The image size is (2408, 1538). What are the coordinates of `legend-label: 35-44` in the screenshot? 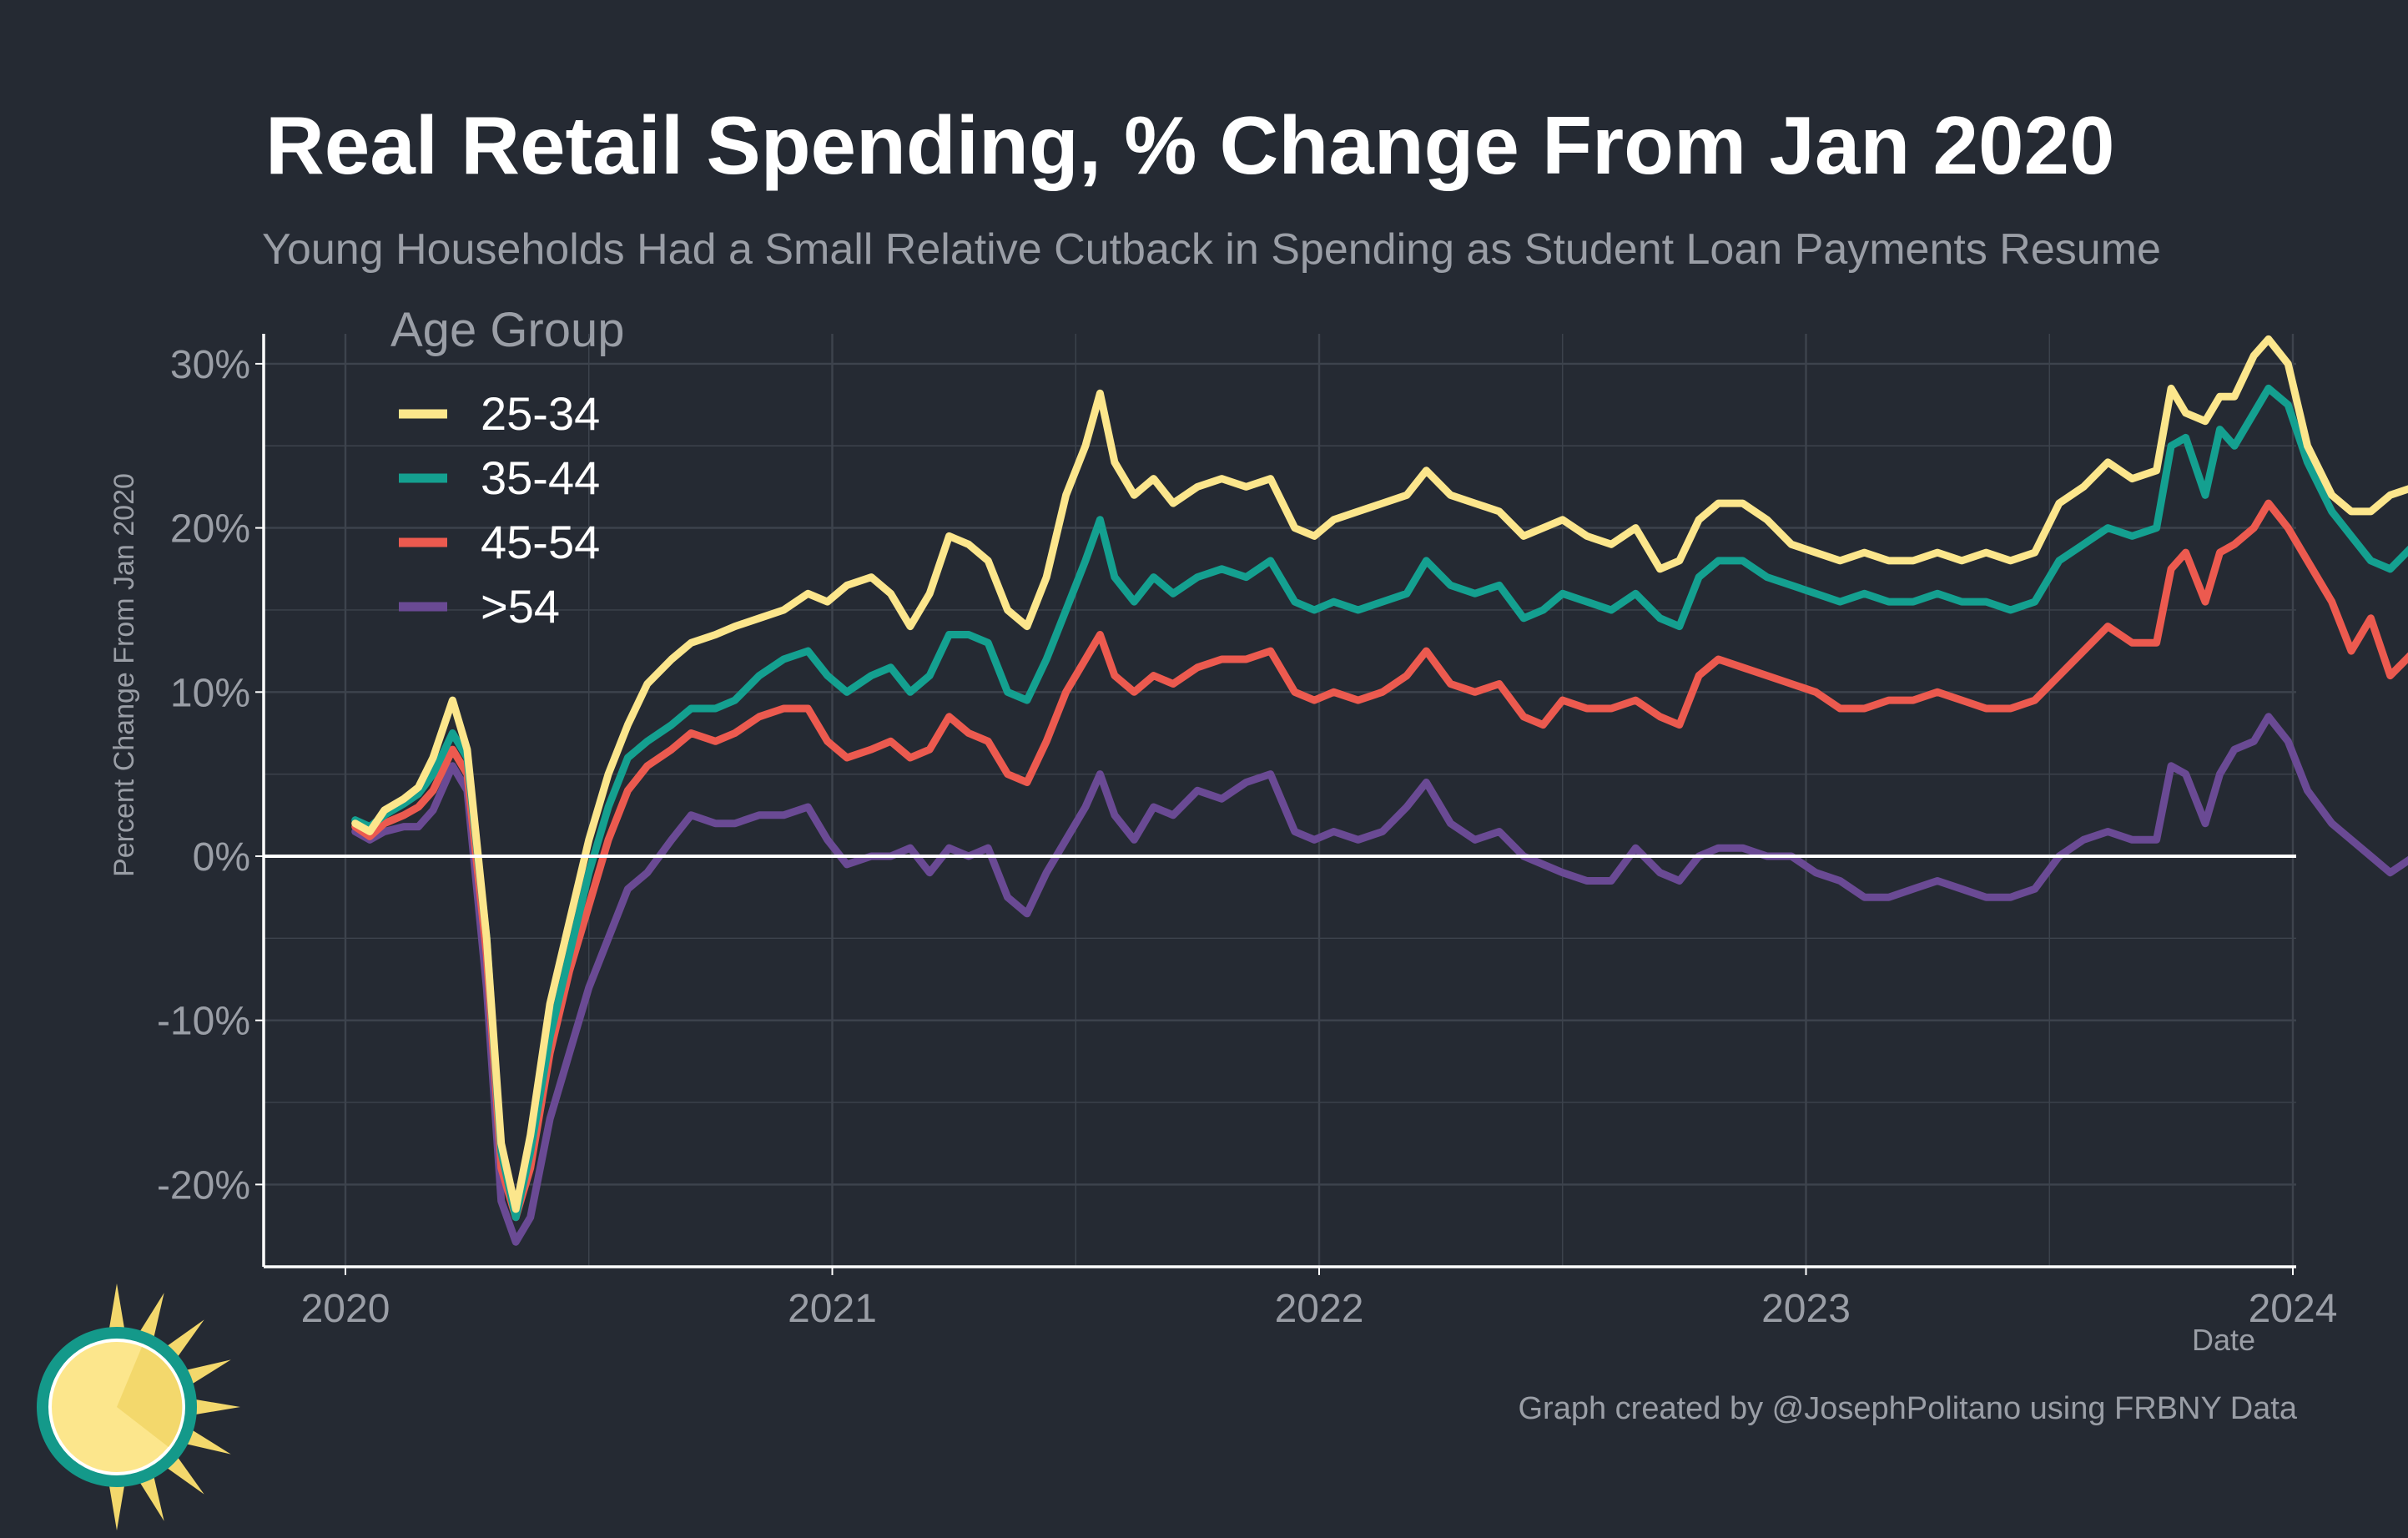 It's located at (540, 477).